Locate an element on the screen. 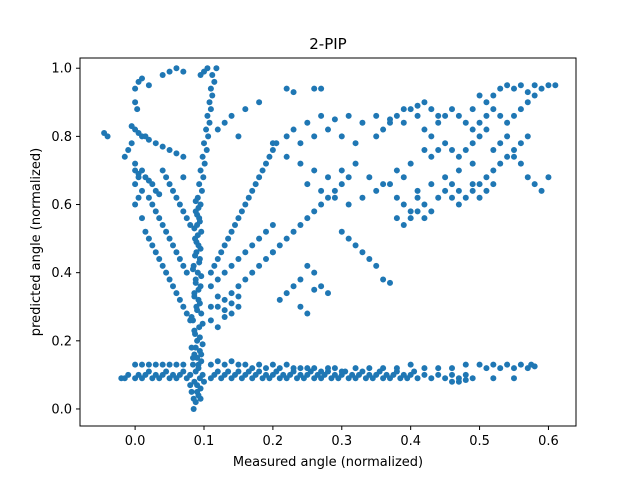  y-tick-label: 0.8 is located at coordinates (61, 137).